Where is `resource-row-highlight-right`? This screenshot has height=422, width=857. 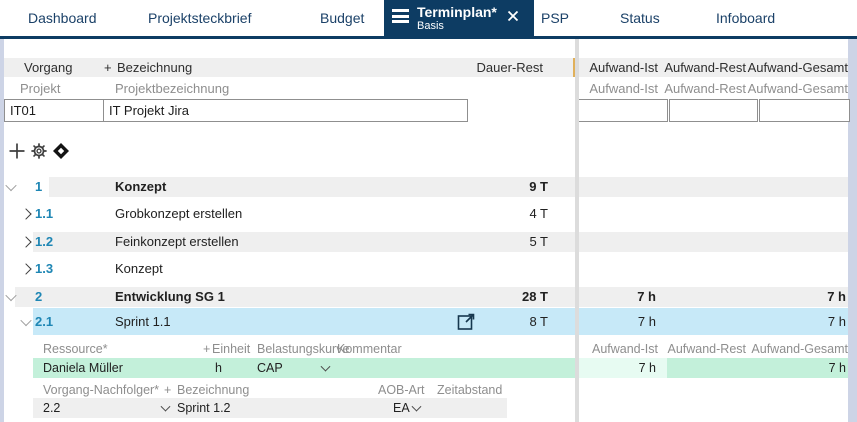
resource-row-highlight-right is located at coordinates (757, 368).